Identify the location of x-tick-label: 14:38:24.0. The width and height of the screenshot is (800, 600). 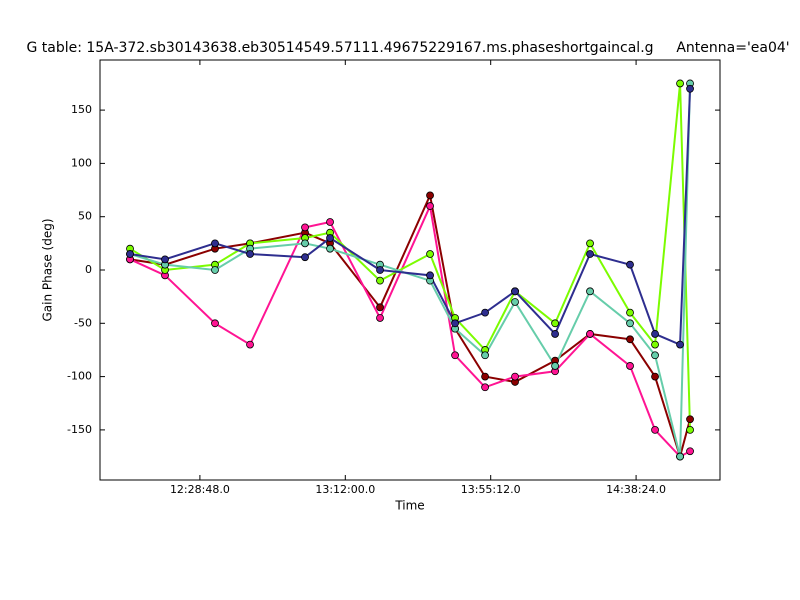
(636, 489).